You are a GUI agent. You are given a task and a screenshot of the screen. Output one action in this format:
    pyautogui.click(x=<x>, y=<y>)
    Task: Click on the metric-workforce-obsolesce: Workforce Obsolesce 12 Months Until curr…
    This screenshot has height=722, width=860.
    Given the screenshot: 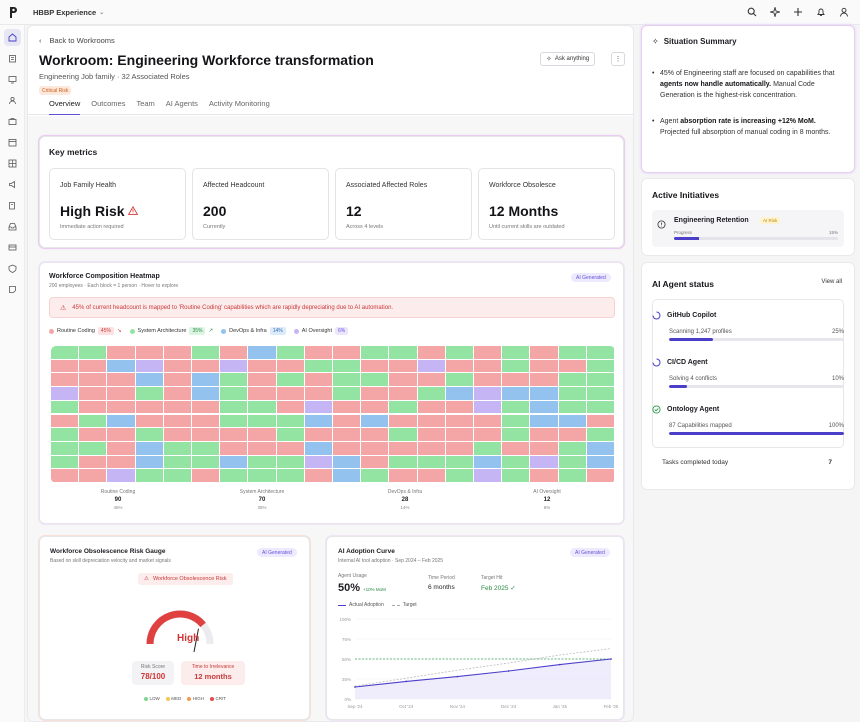 What is the action you would take?
    pyautogui.click(x=546, y=204)
    